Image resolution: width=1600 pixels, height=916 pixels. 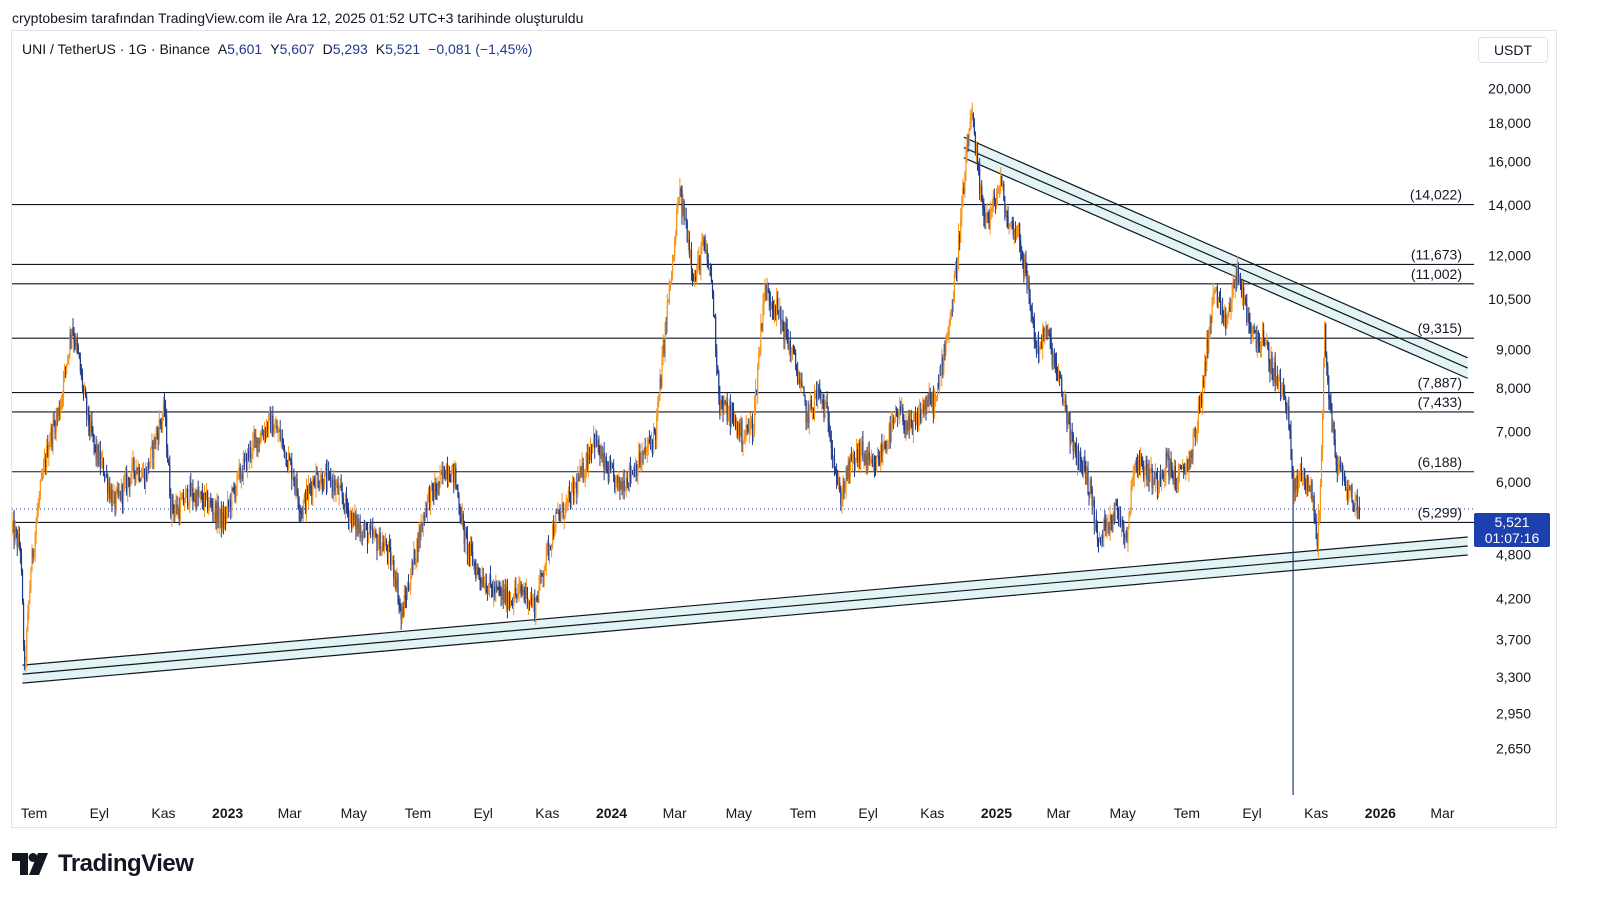 What do you see at coordinates (116, 49) in the screenshot?
I see `symbol-label: UNI / TetherUS · 1G · Binance` at bounding box center [116, 49].